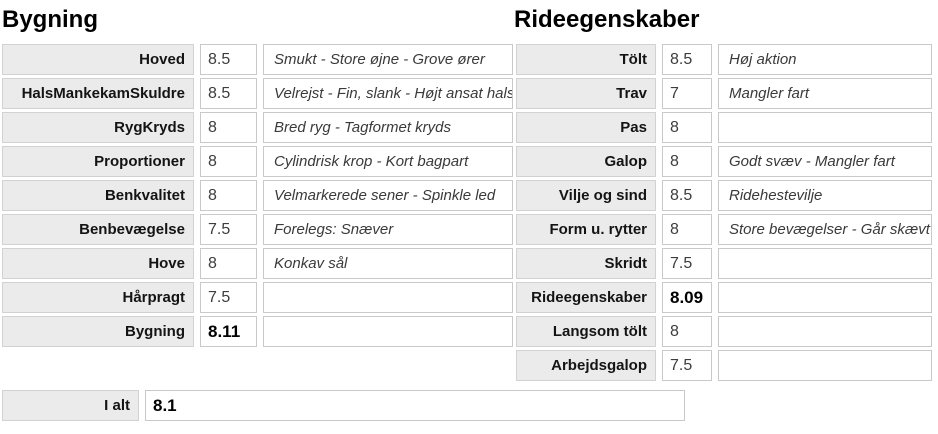  I want to click on row-label: Benkvalitet, so click(98, 195).